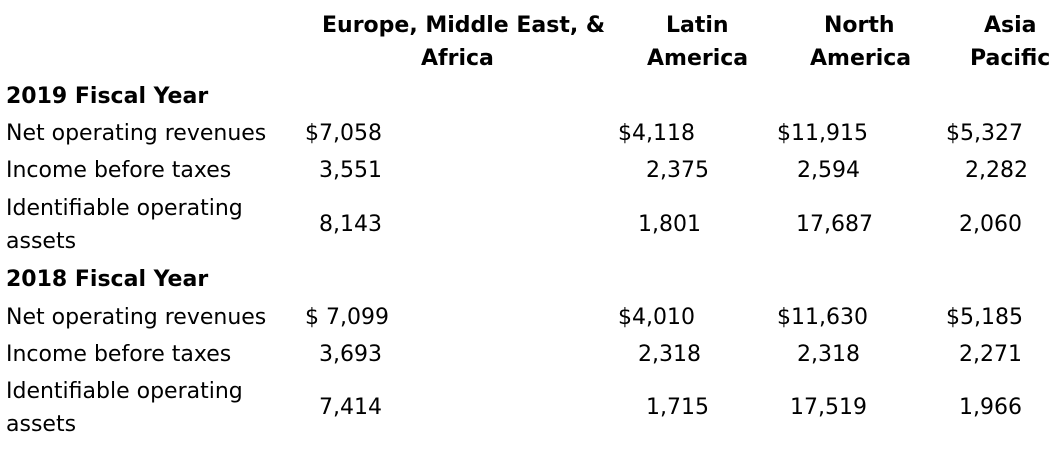 The width and height of the screenshot is (1050, 452). What do you see at coordinates (990, 354) in the screenshot?
I see `cell-2018-income-asia: 2,271` at bounding box center [990, 354].